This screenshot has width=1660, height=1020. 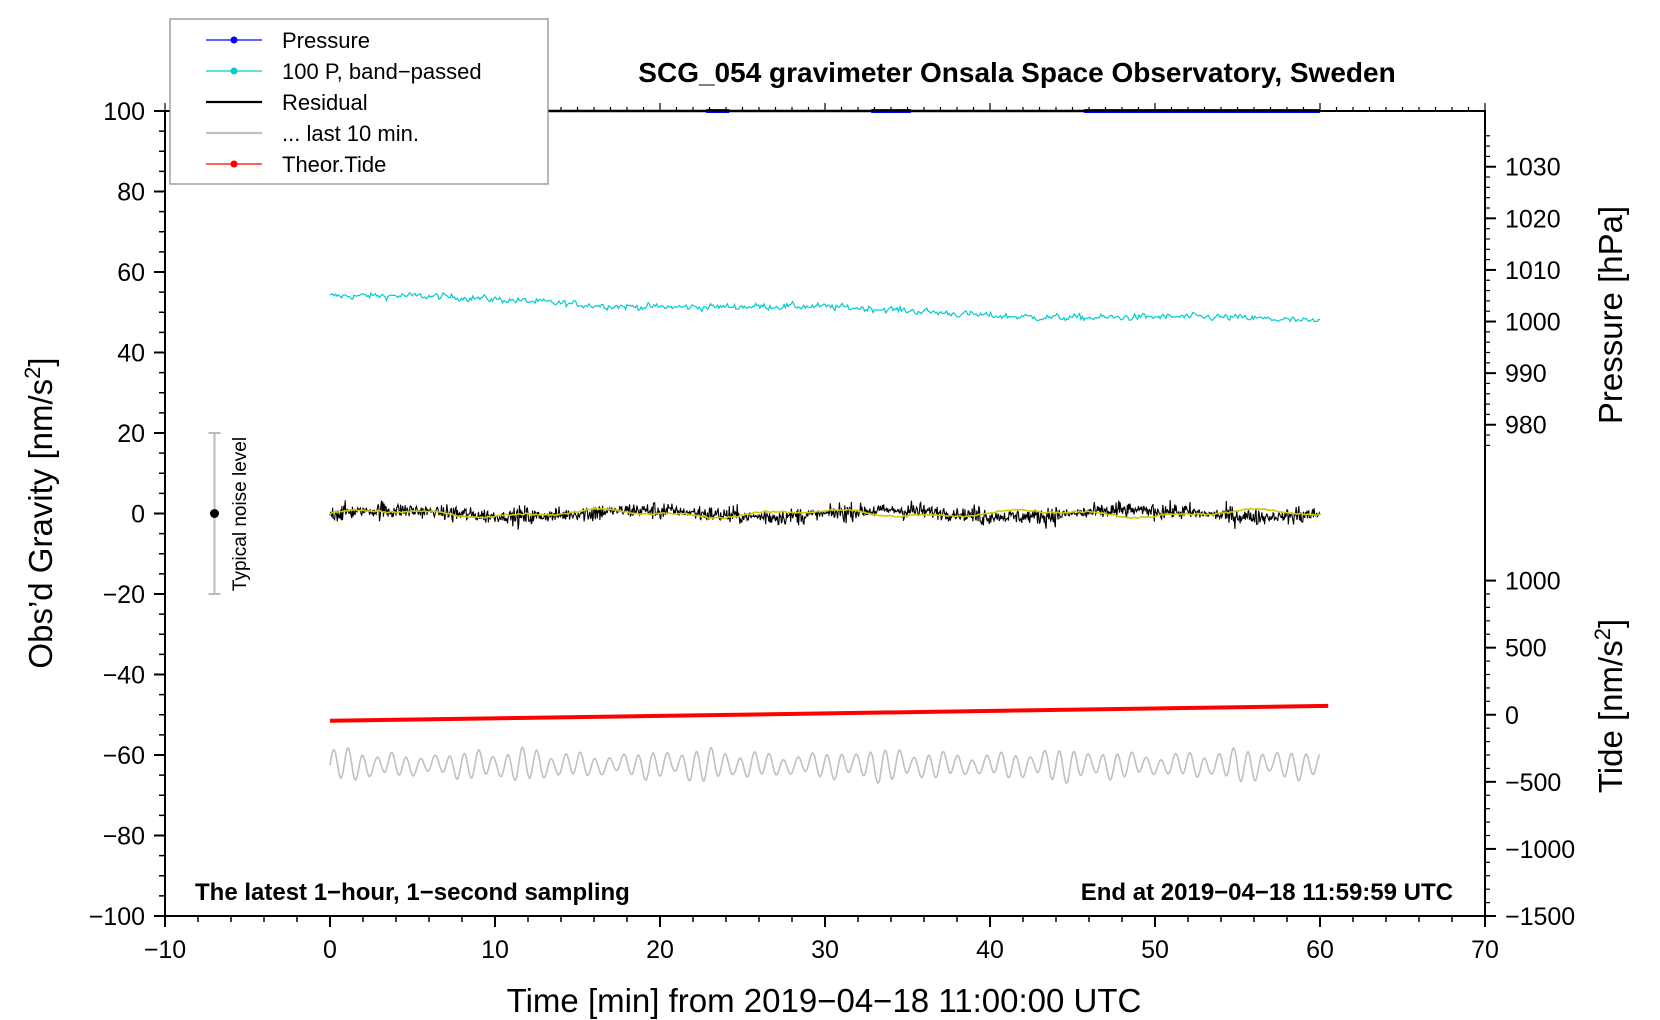 I want to click on noise-bar-label: Typical noise level, so click(x=240, y=514).